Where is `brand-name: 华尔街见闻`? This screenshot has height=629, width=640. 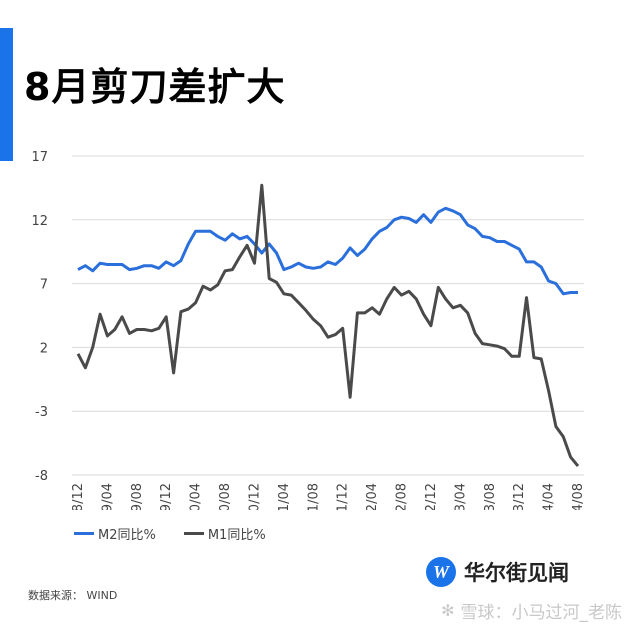 brand-name: 华尔街见闻 is located at coordinates (516, 572).